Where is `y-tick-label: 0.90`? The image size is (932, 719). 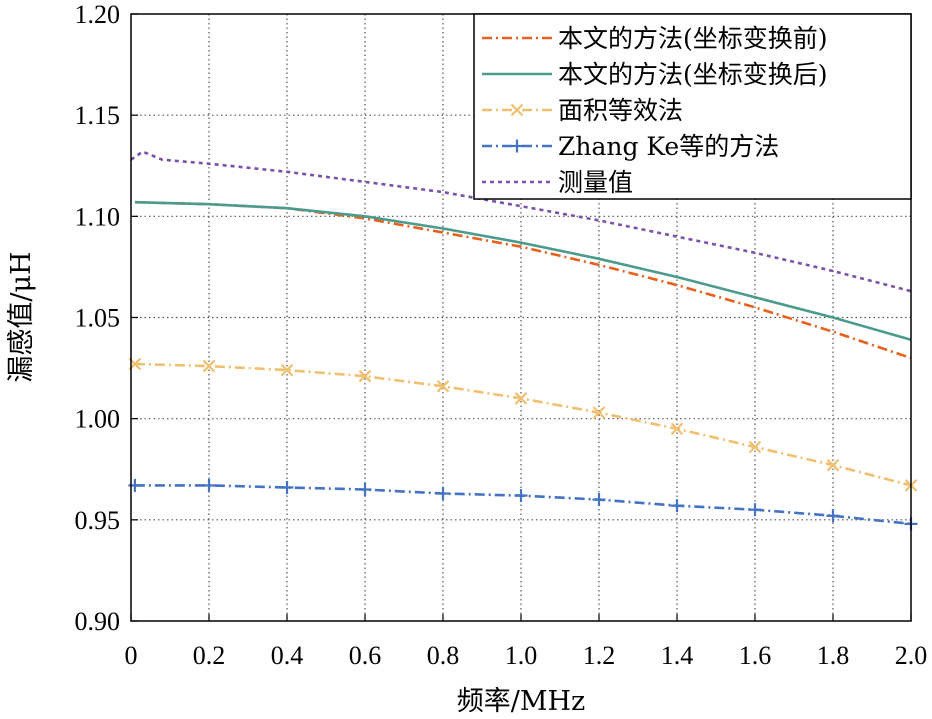 y-tick-label: 0.90 is located at coordinates (98, 621).